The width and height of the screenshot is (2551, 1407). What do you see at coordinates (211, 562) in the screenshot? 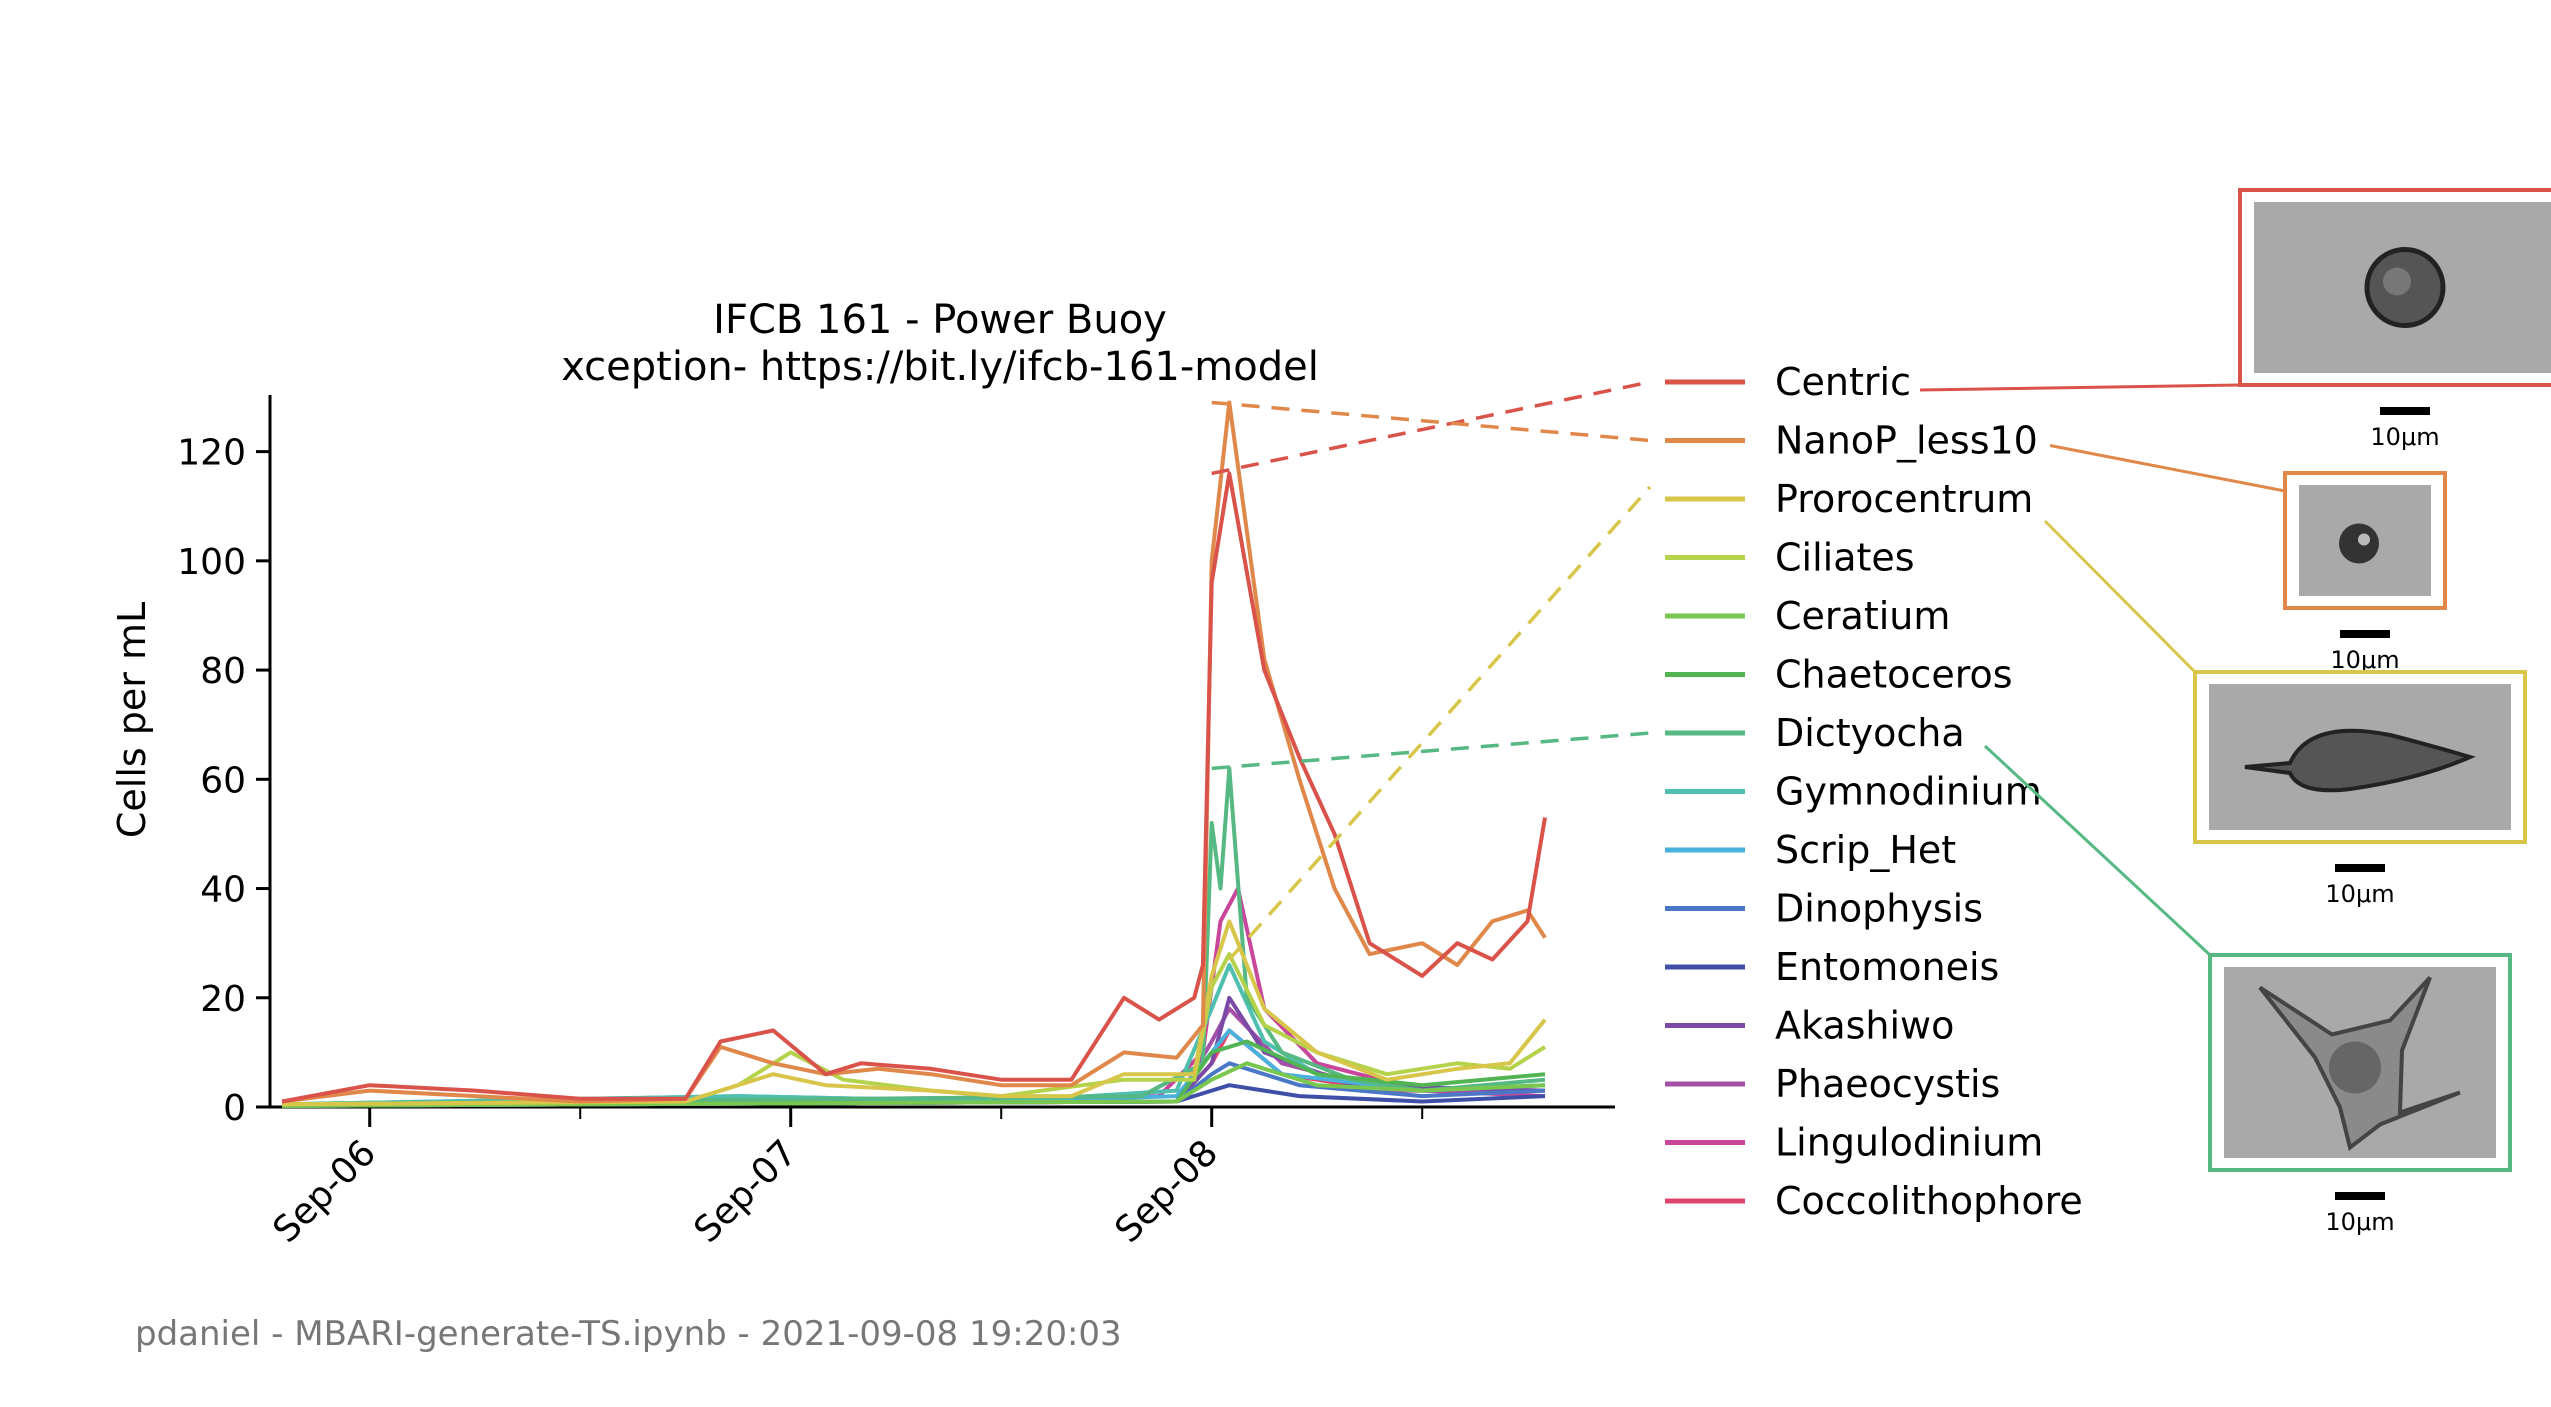
I see `y-tick-label: 100` at bounding box center [211, 562].